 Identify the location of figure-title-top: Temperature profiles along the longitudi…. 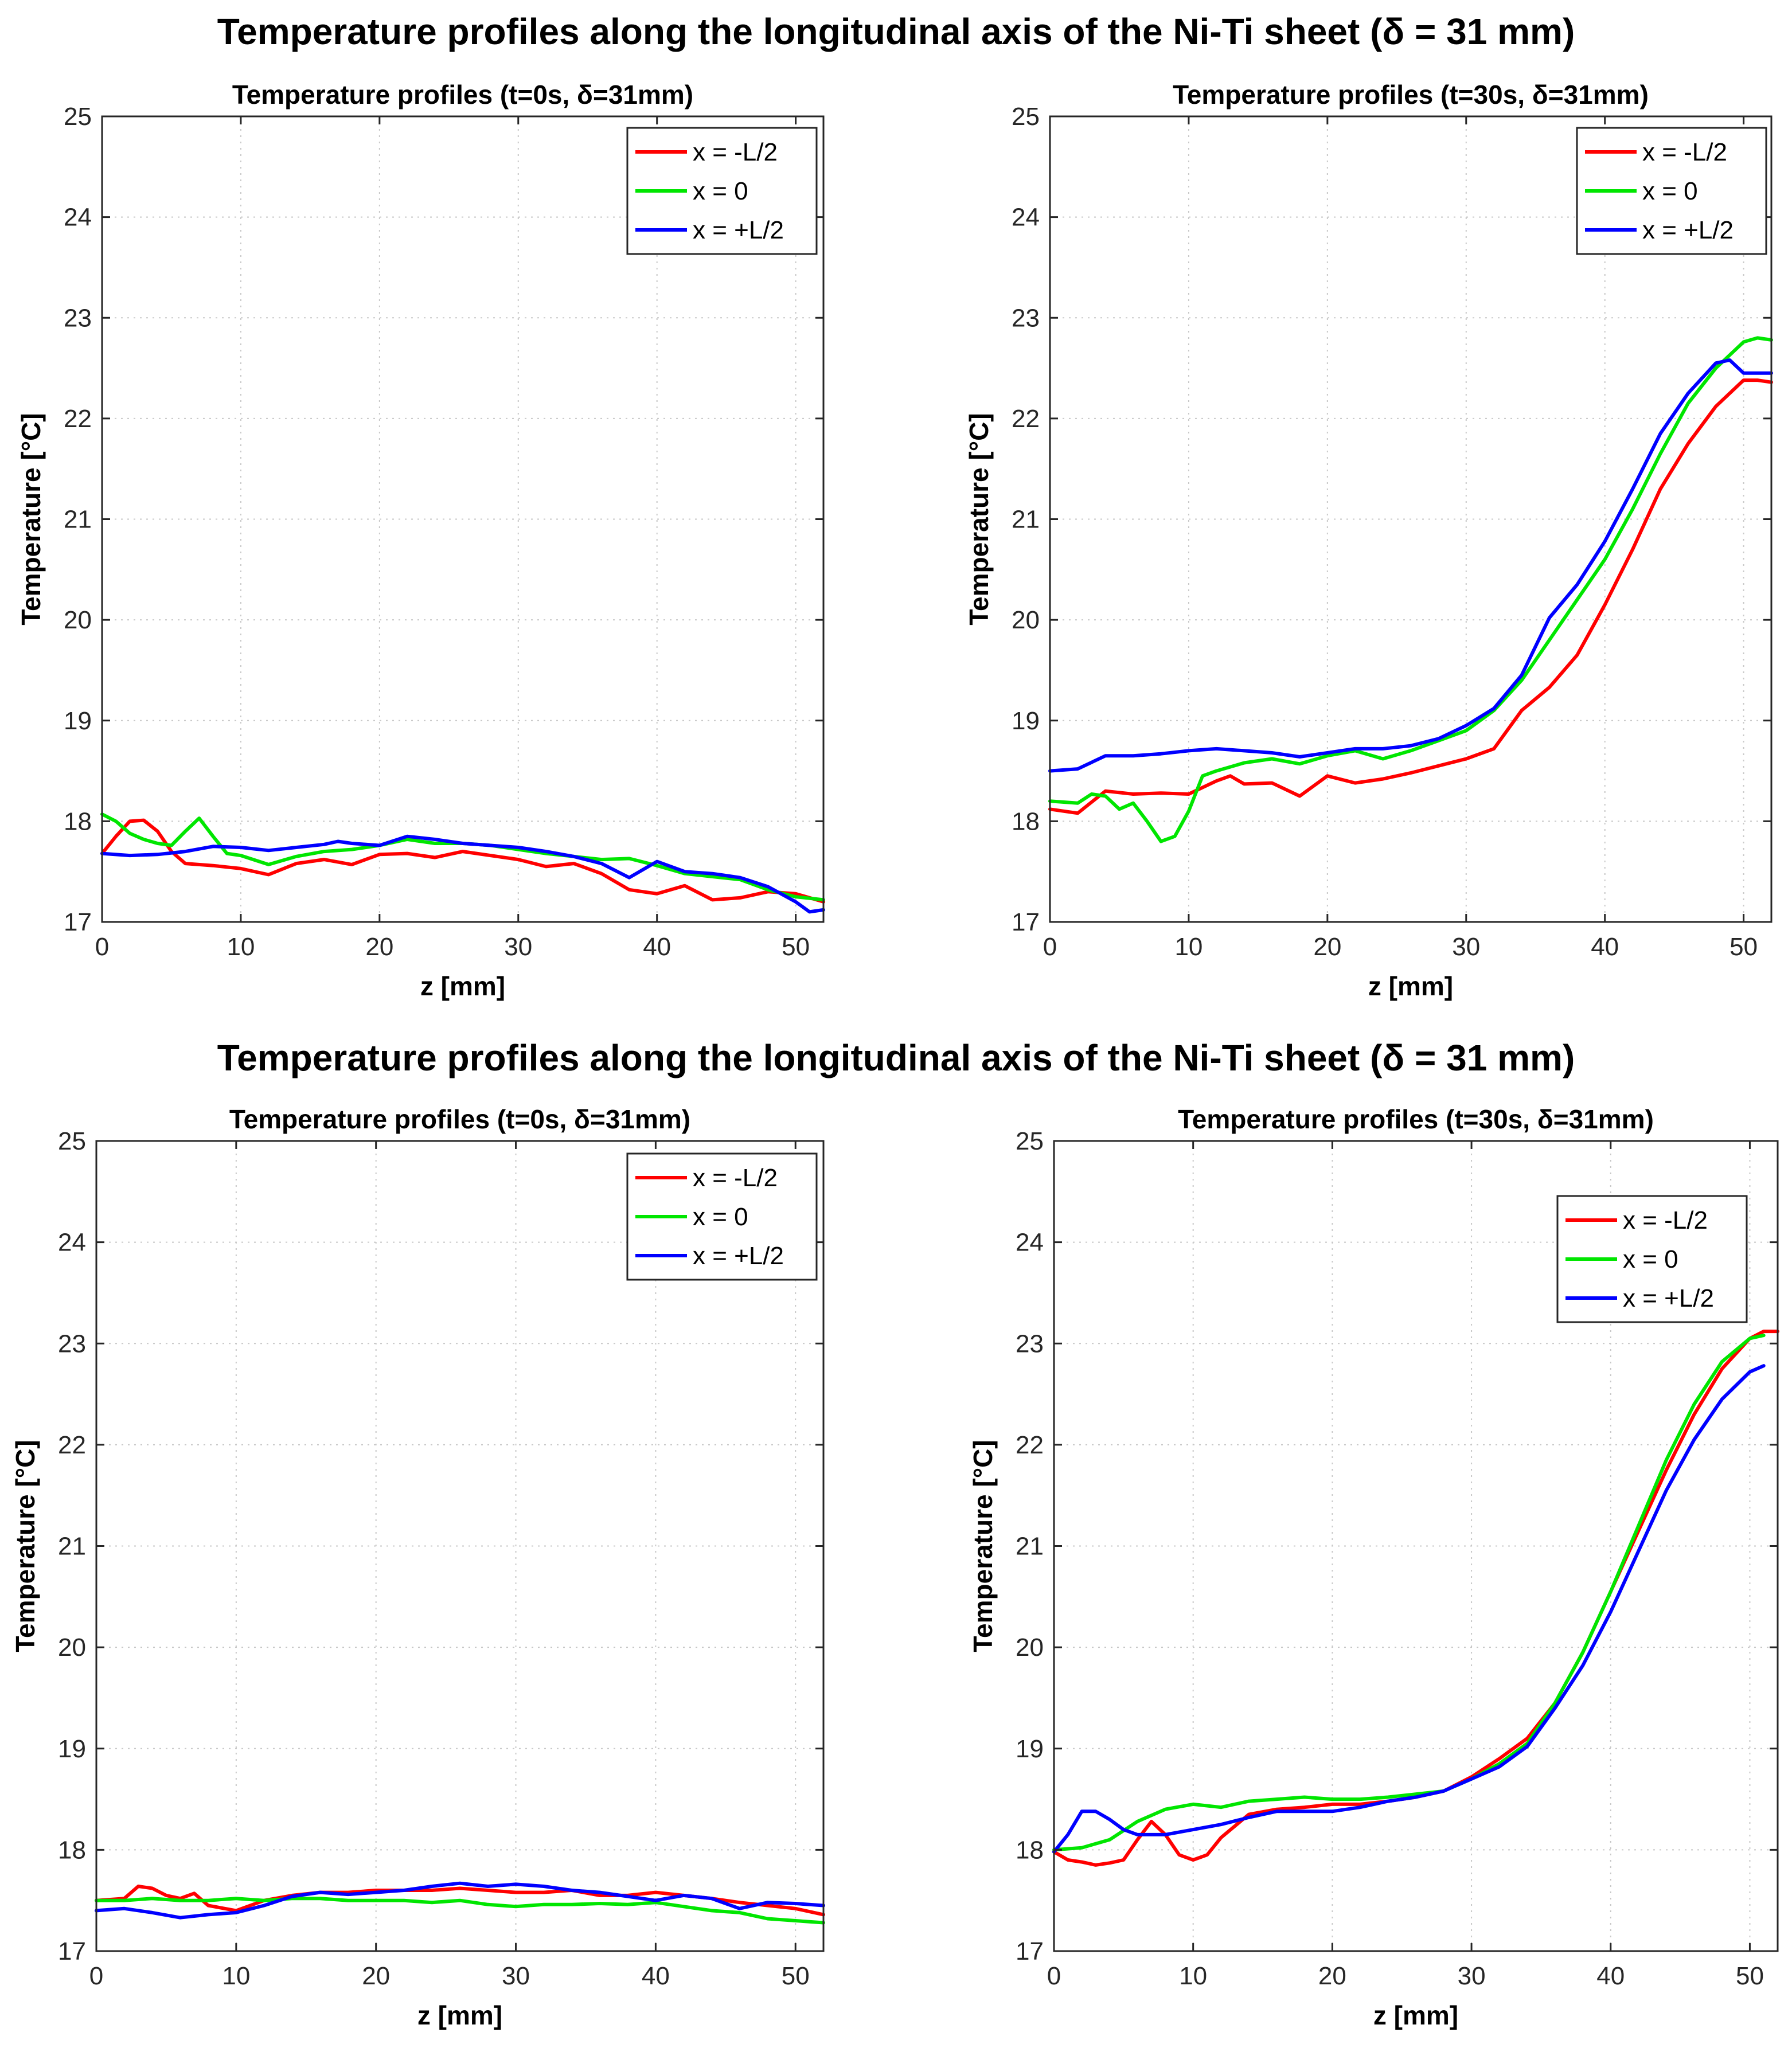
(896, 31).